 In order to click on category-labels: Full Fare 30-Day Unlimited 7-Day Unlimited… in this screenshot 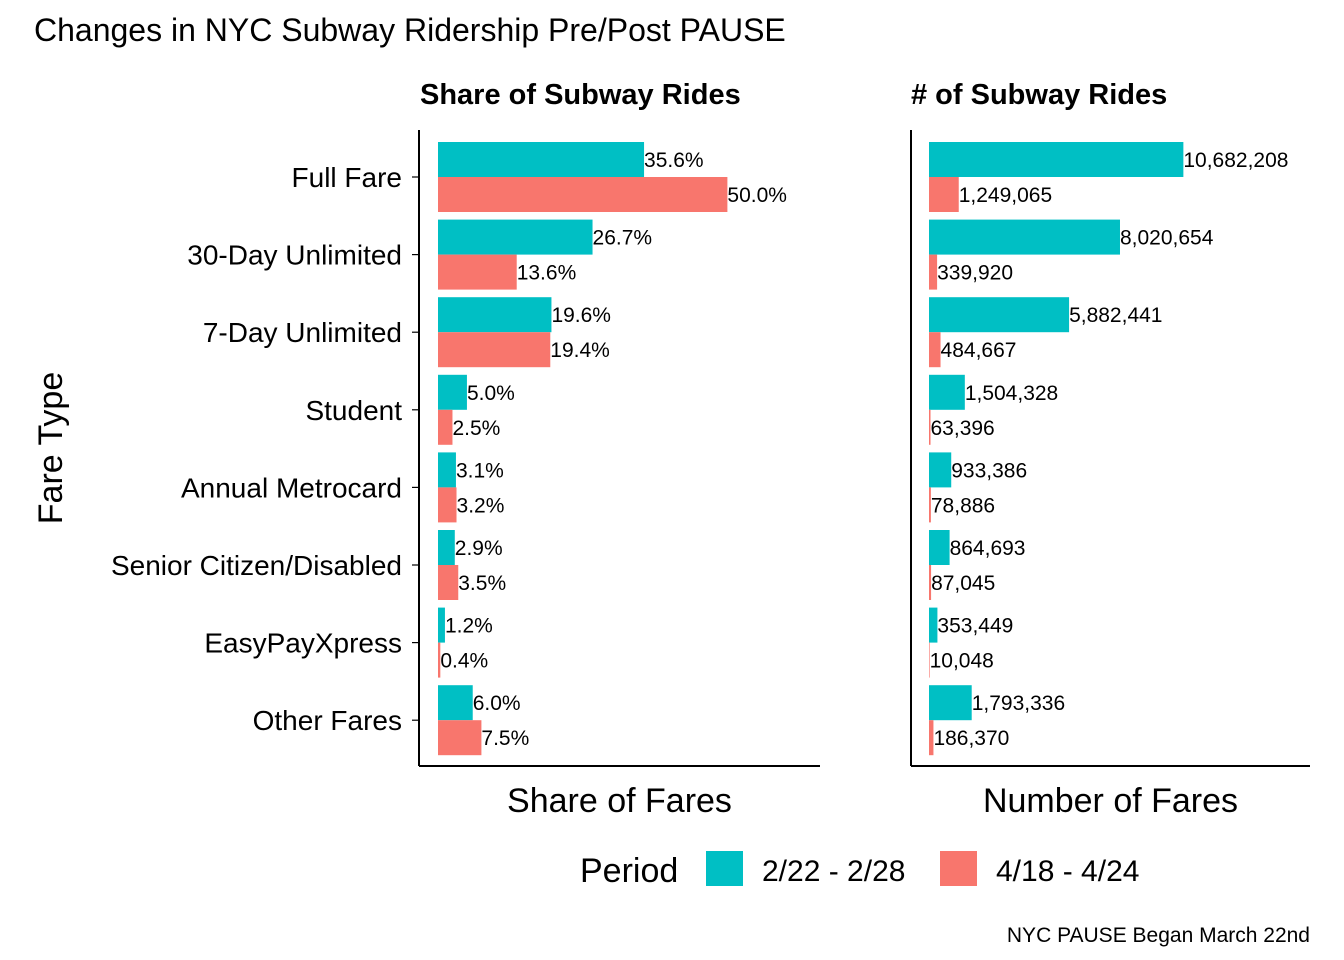, I will do `click(265, 449)`.